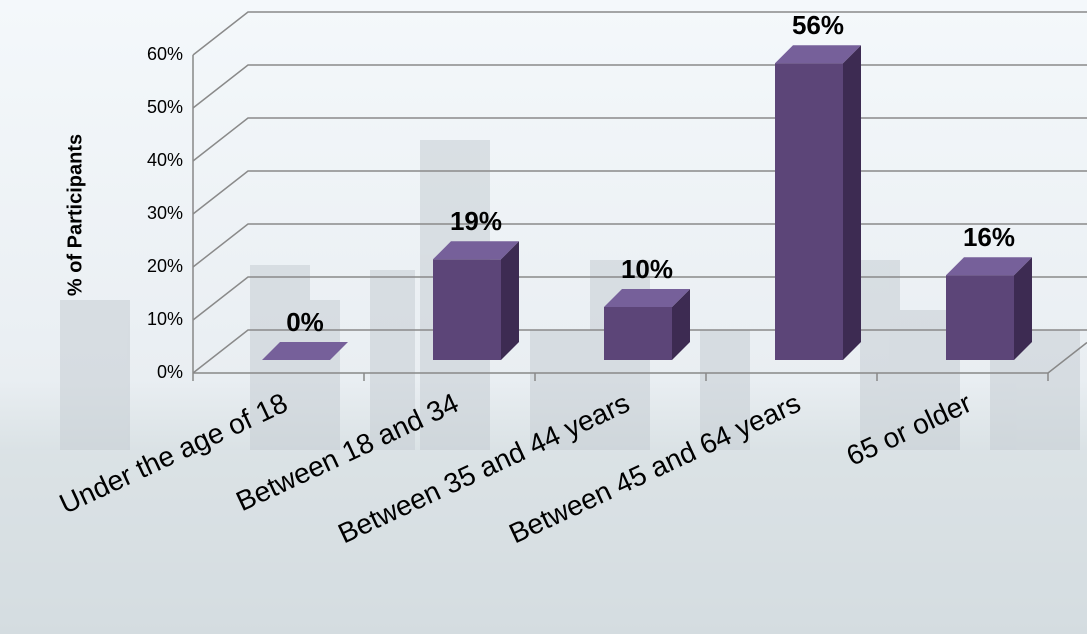  I want to click on y-tick-label: 10%, so click(165, 319).